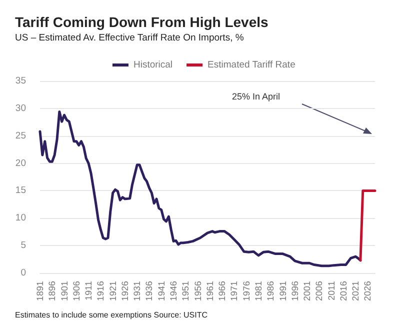  Describe the element at coordinates (20, 81) in the screenshot. I see `y-tick-label: 35` at that location.